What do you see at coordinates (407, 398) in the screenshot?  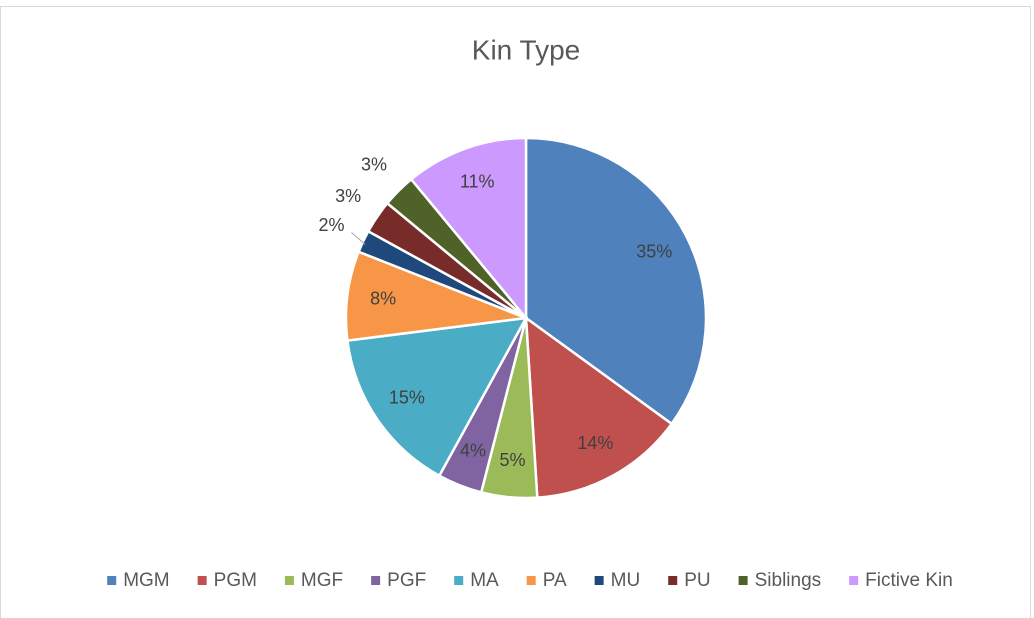 I see `data-label: 15%` at bounding box center [407, 398].